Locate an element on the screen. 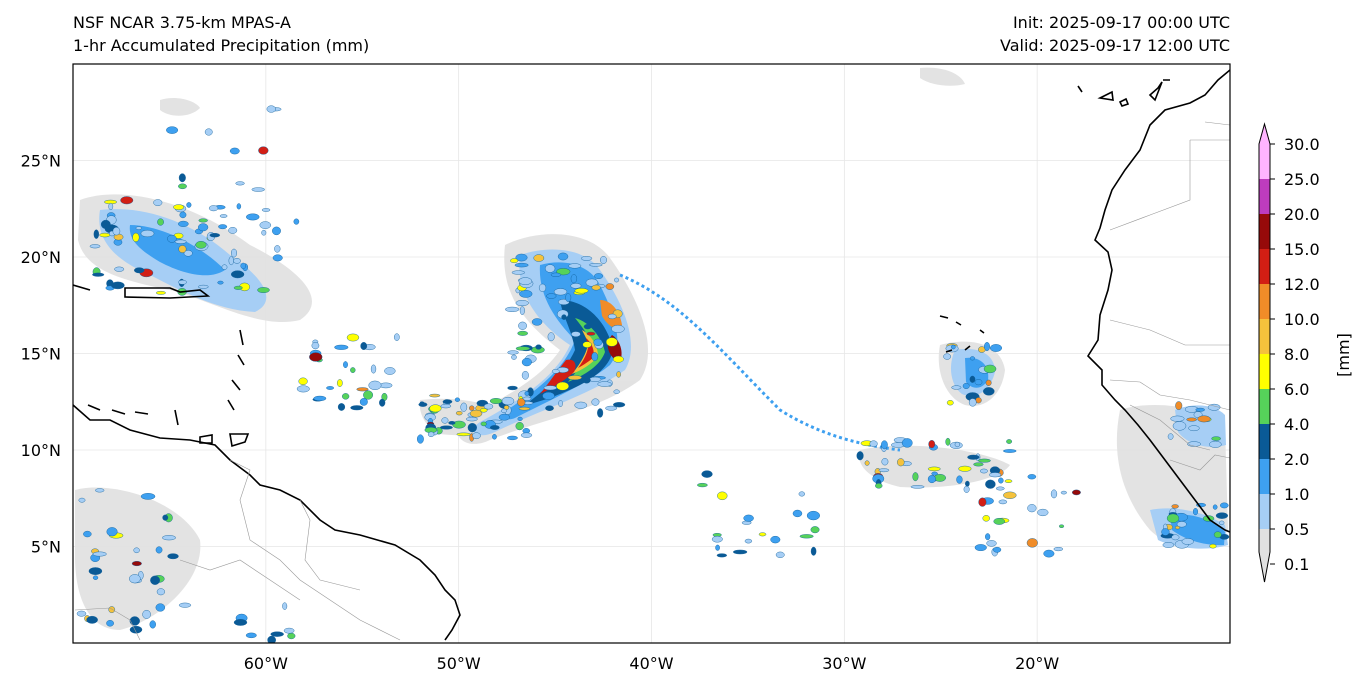 Image resolution: width=1366 pixels, height=687 pixels. lon-tick-label: 20°W is located at coordinates (1037, 663).